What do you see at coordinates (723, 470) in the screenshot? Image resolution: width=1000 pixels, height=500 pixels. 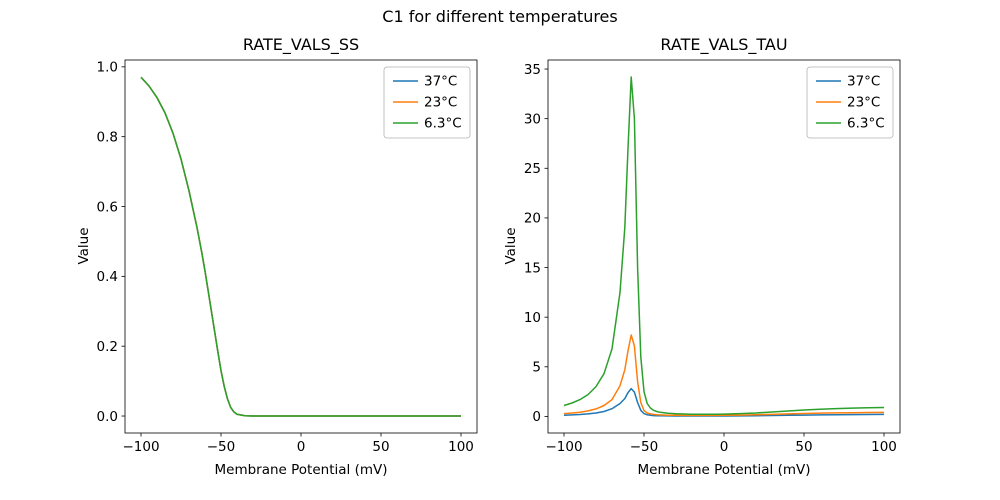 I see `x-axis-label-tau: Membrane Potential (mV)` at bounding box center [723, 470].